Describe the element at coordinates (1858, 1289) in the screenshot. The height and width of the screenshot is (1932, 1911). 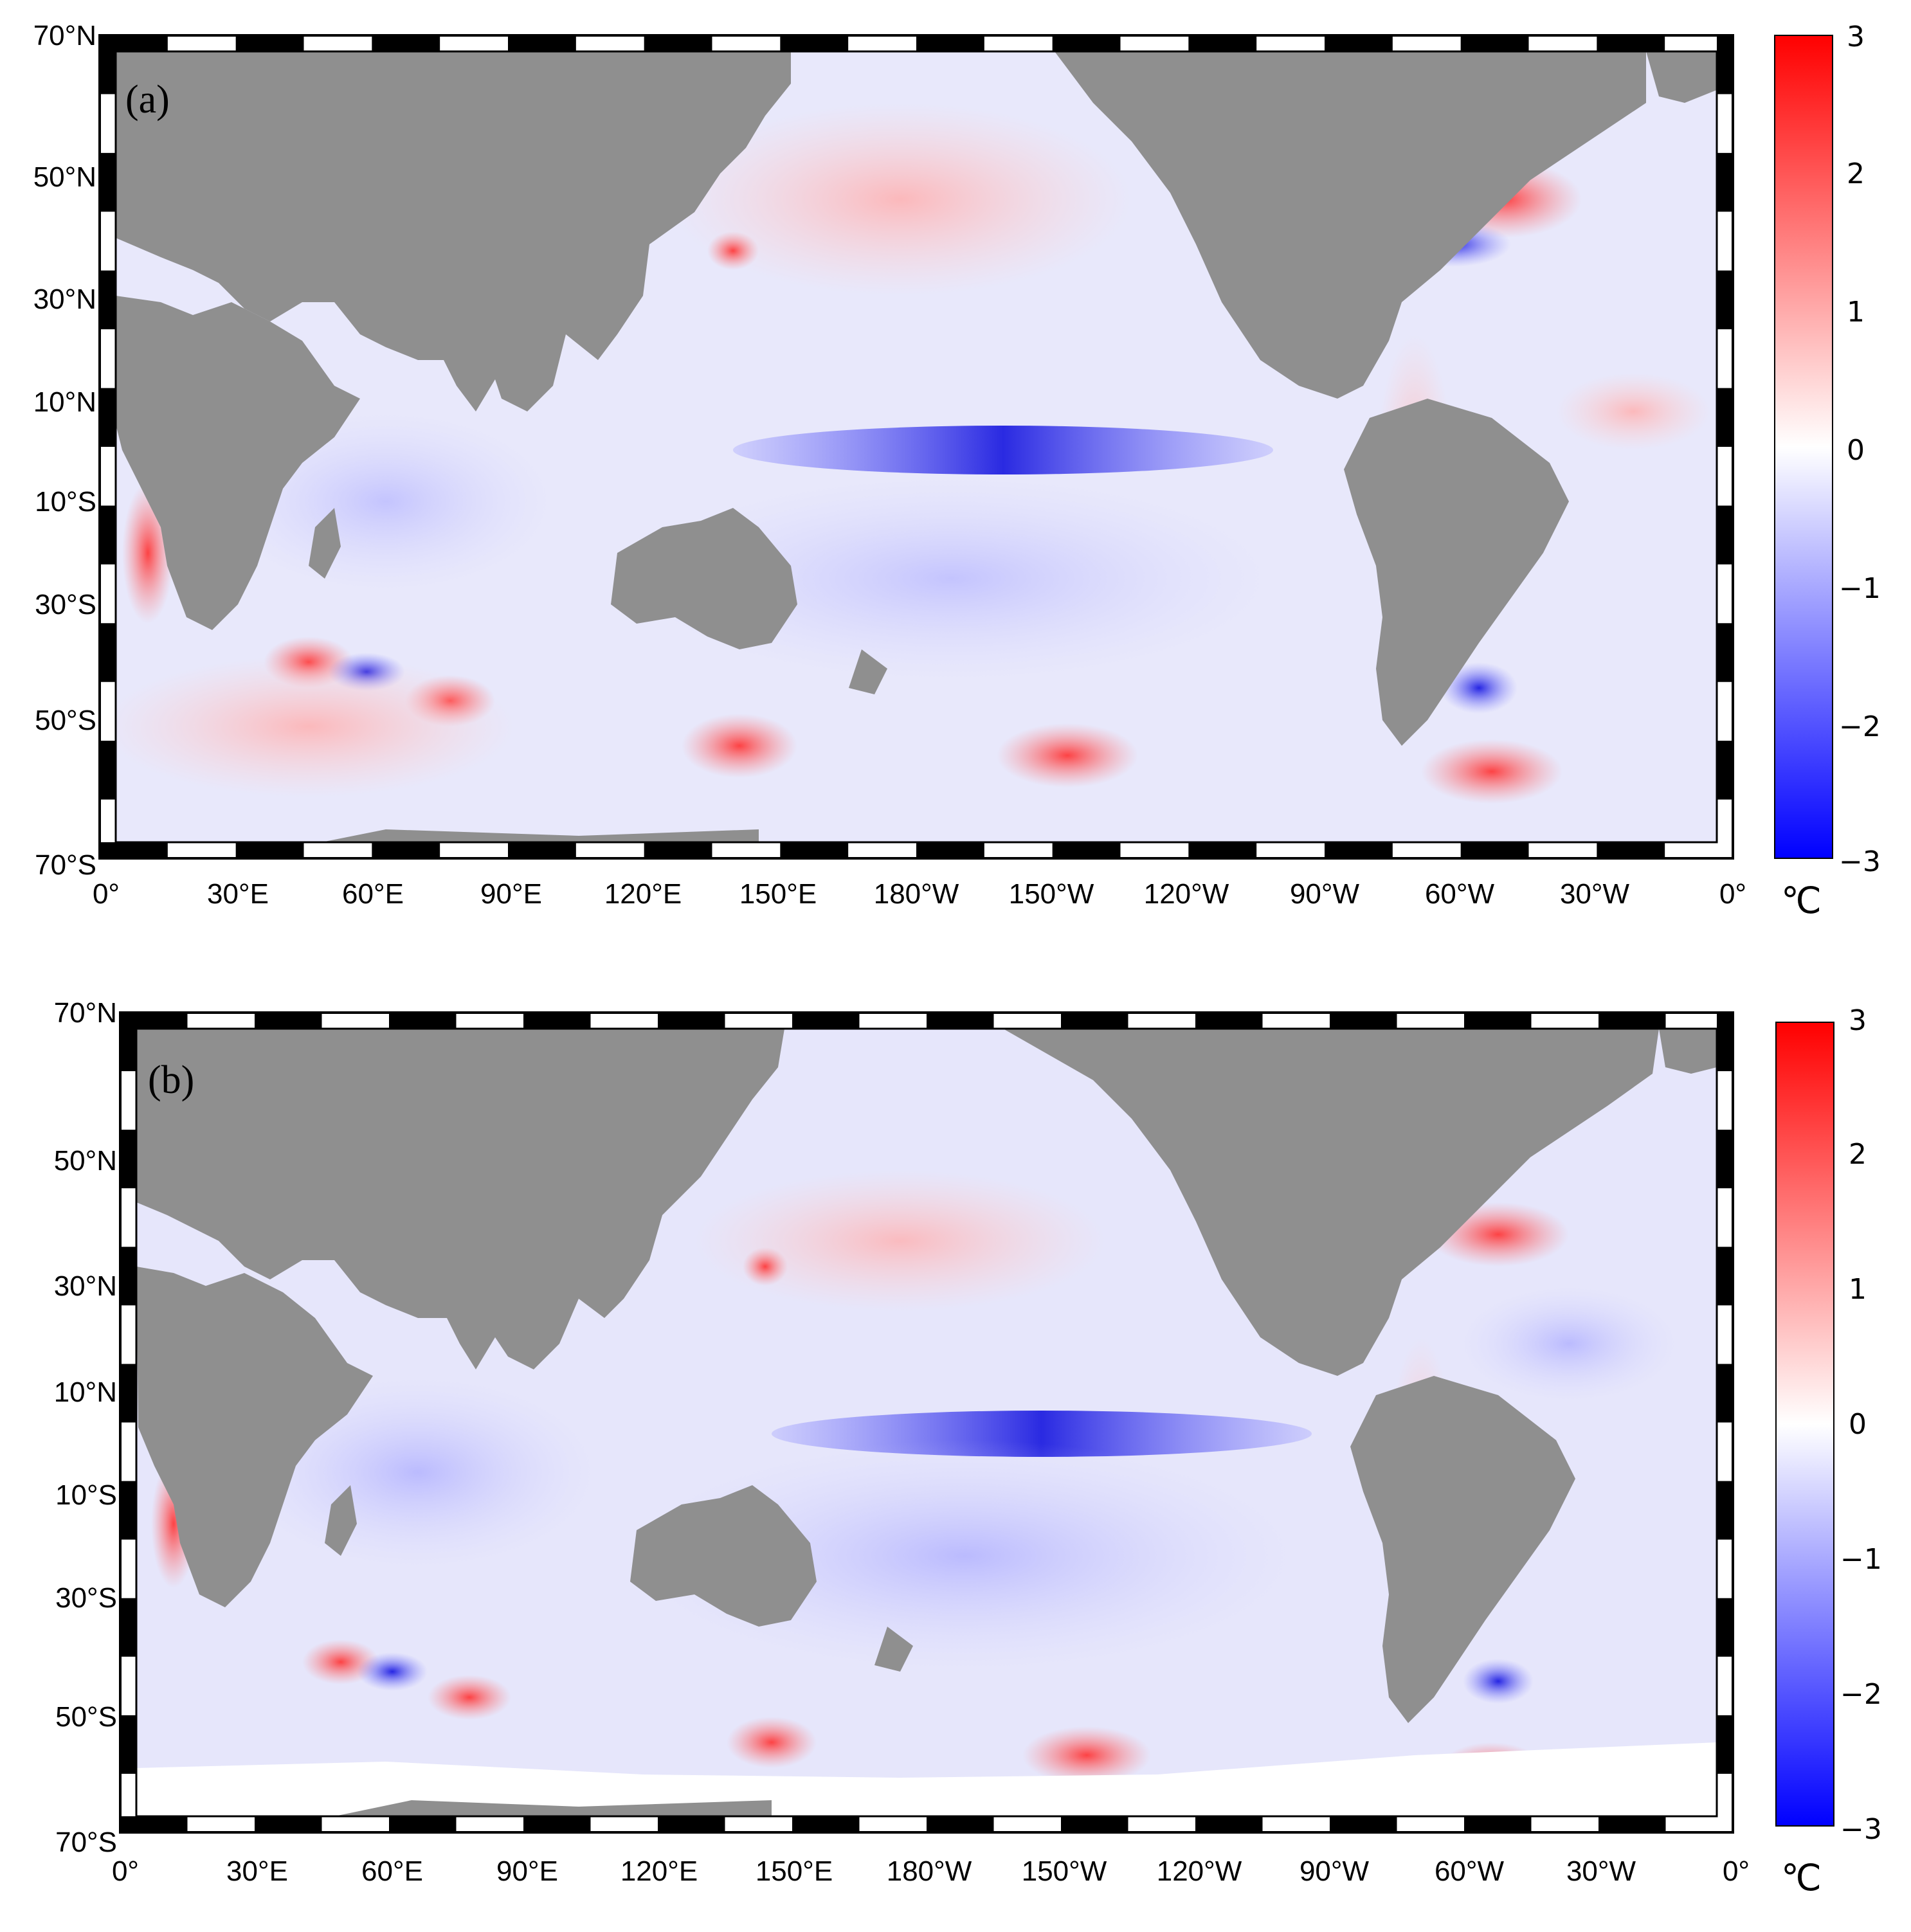
I see `colorbar-tick-label: 1` at that location.